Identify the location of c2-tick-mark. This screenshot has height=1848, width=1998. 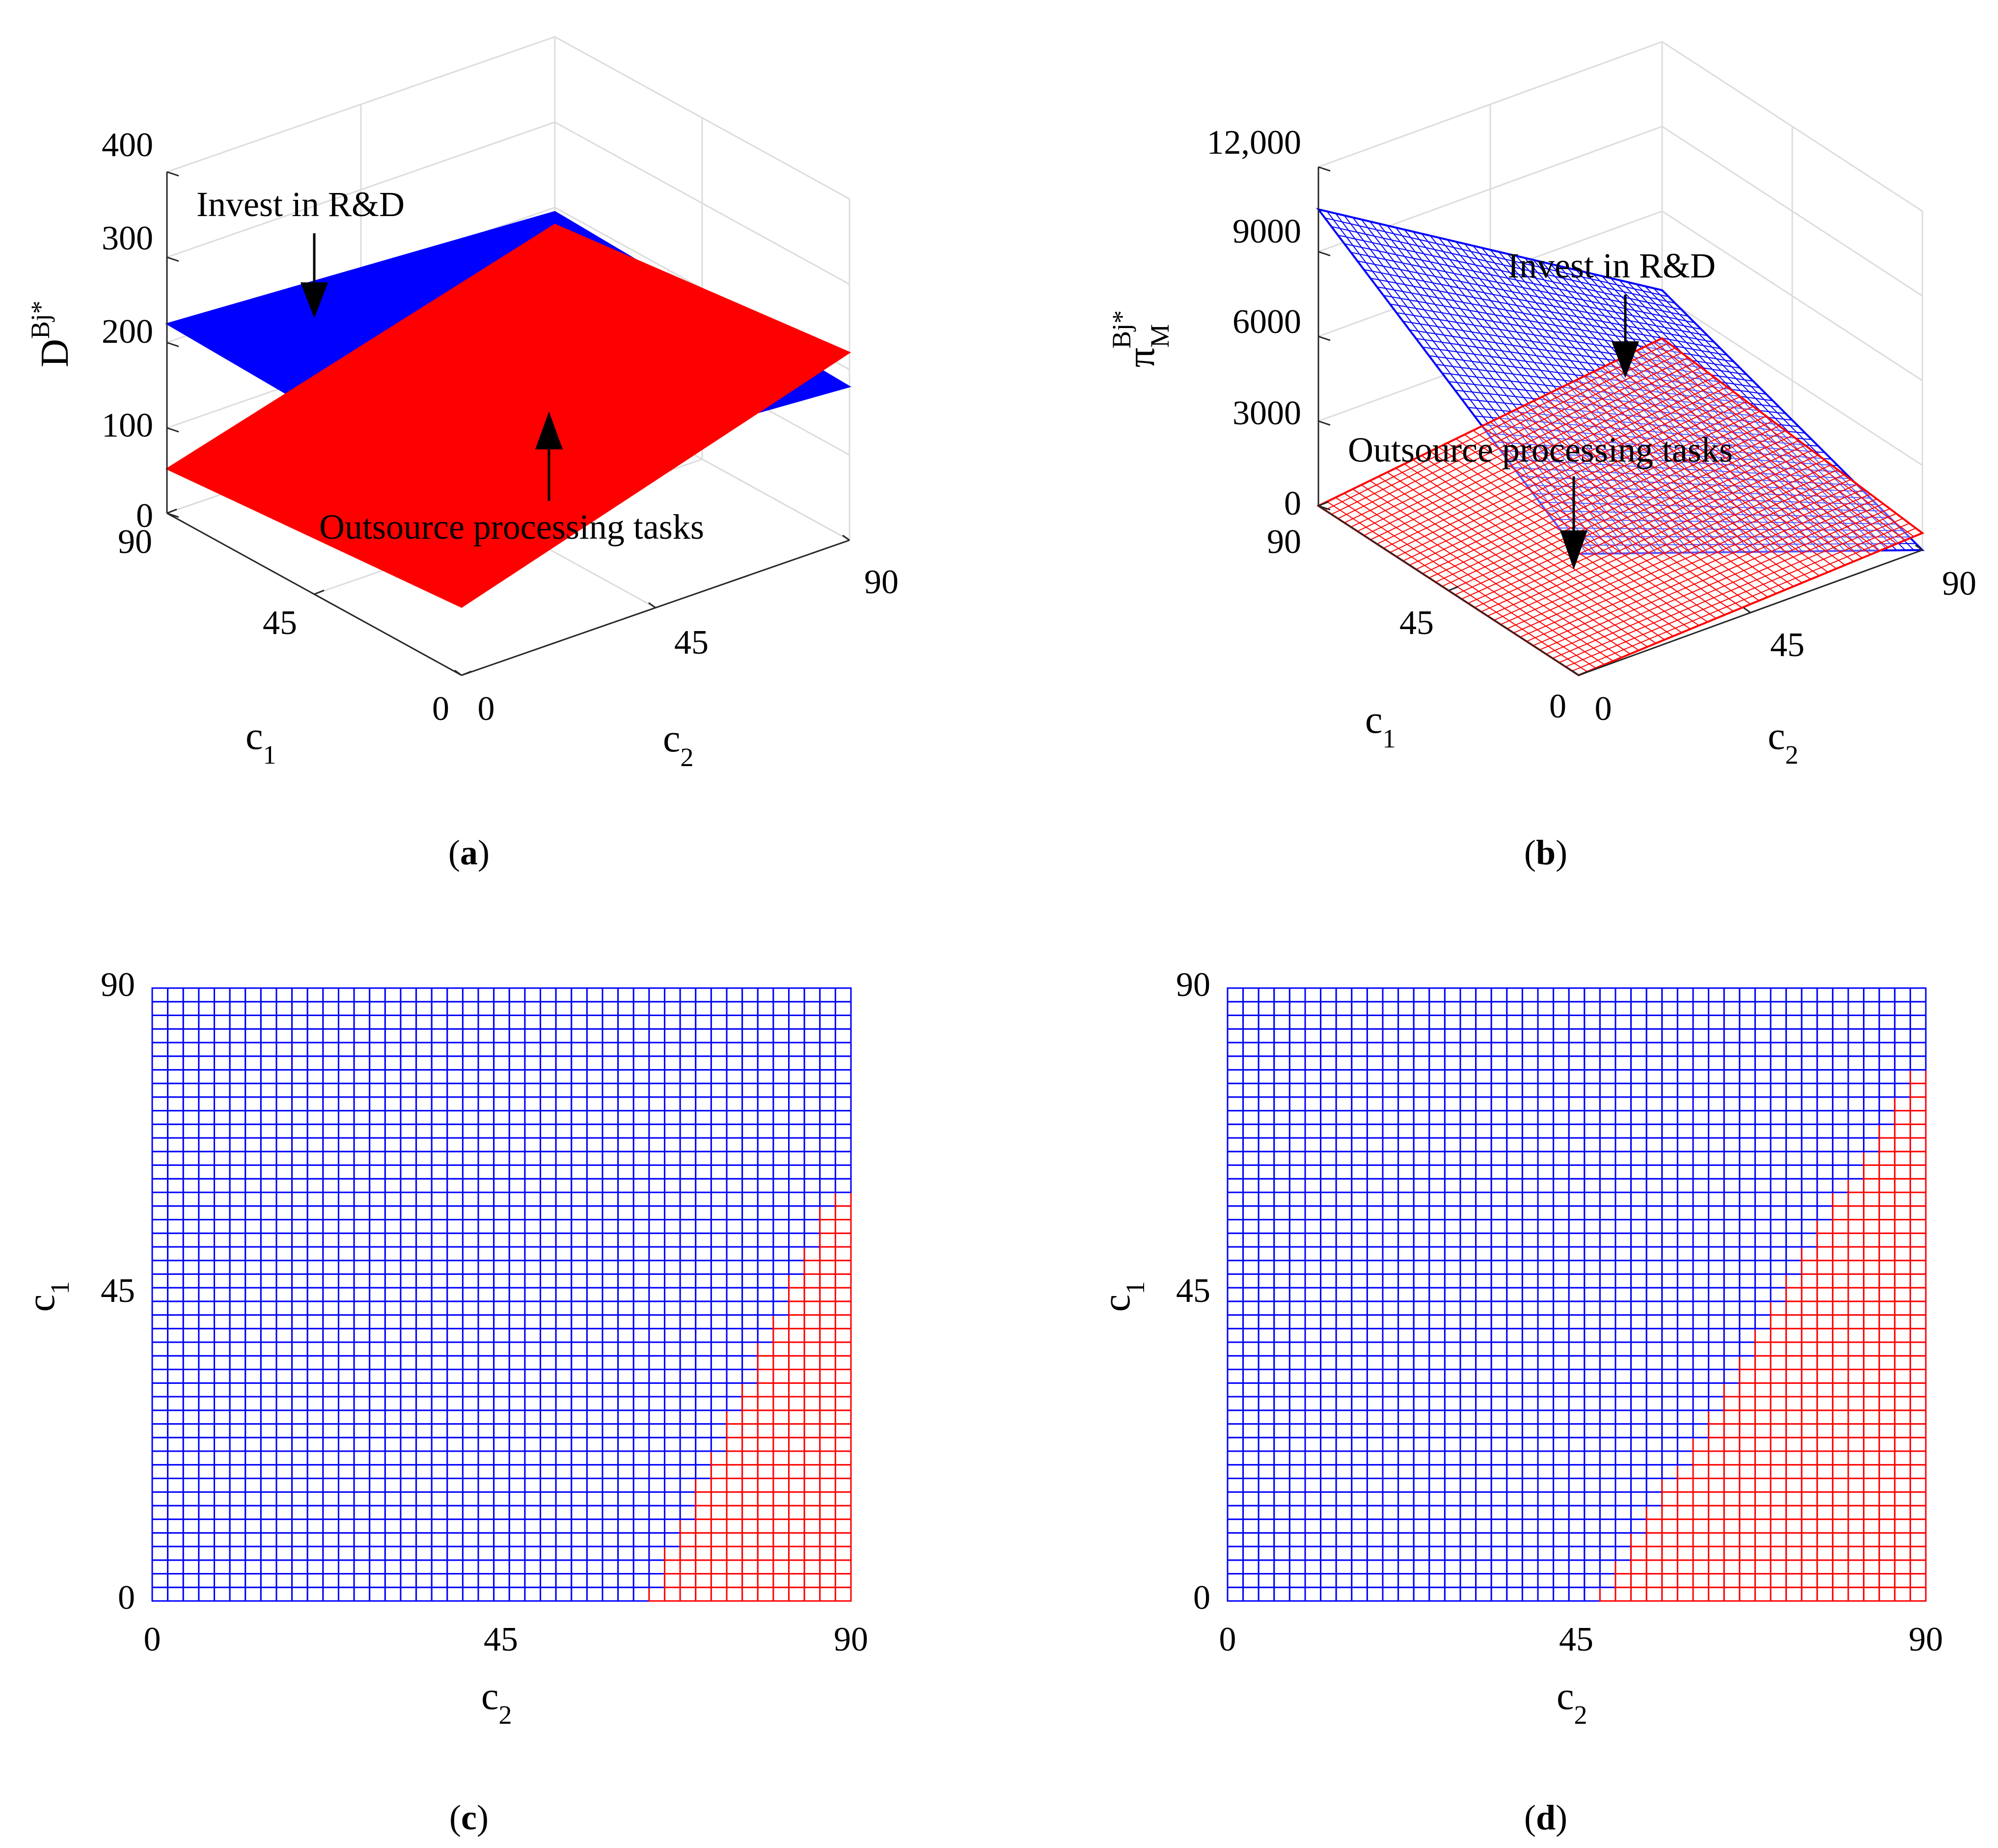
(1747, 610).